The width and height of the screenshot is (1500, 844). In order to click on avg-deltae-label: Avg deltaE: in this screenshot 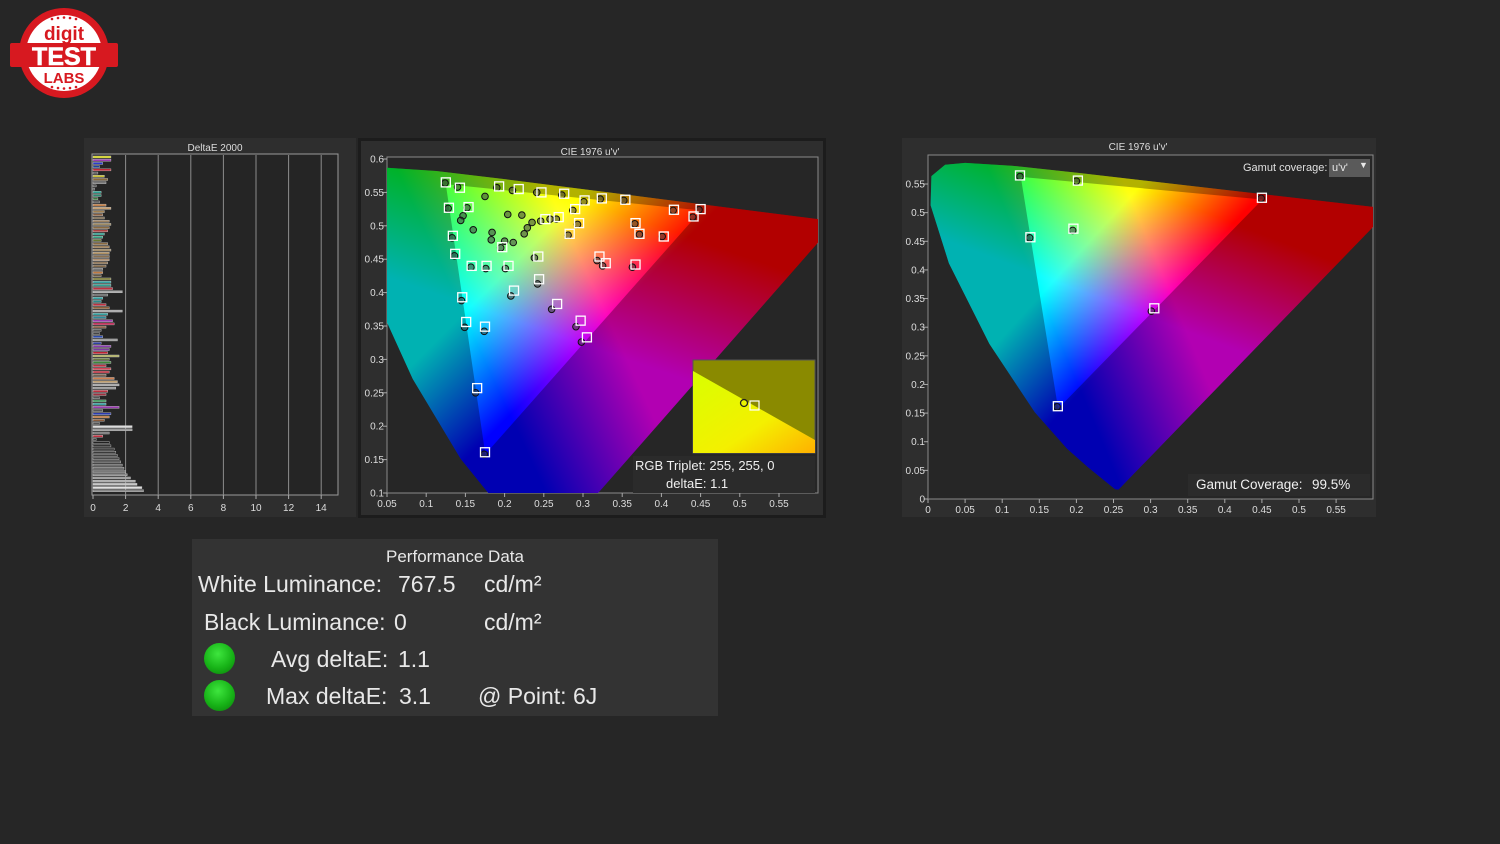, I will do `click(330, 659)`.